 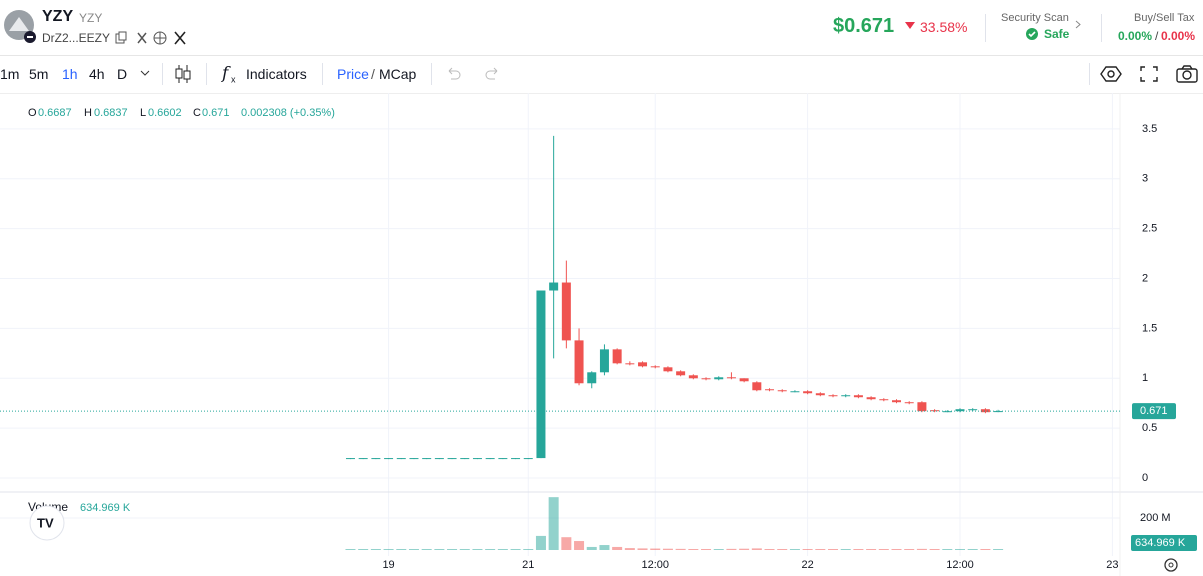 What do you see at coordinates (122, 74) in the screenshot?
I see `interval-button: D` at bounding box center [122, 74].